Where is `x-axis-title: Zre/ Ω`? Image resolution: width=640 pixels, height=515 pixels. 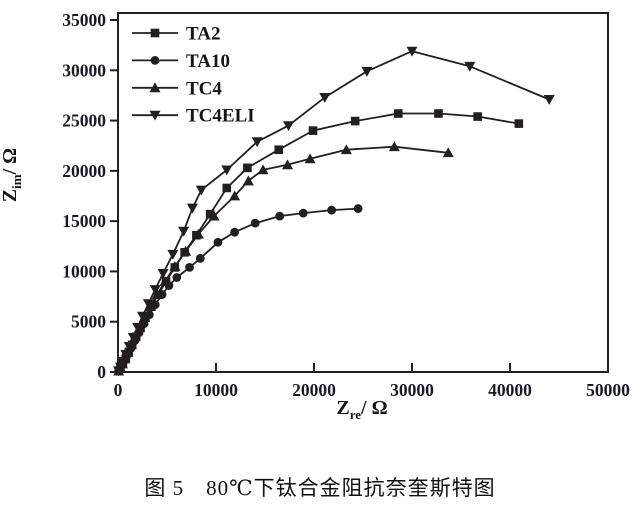
x-axis-title: Zre/ Ω is located at coordinates (361, 409).